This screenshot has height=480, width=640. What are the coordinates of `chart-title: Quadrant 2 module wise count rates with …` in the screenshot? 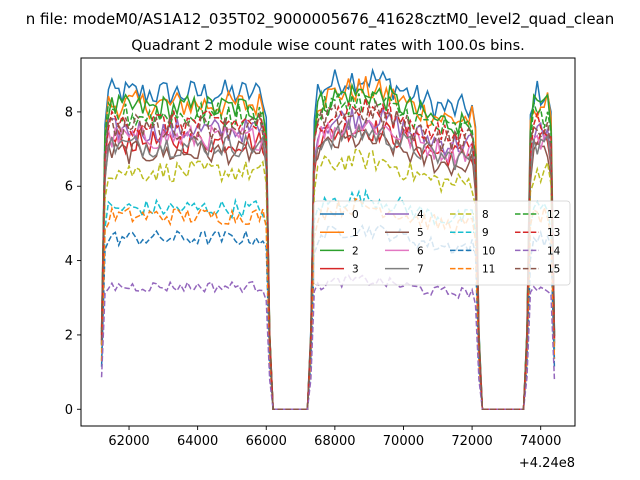 It's located at (328, 46).